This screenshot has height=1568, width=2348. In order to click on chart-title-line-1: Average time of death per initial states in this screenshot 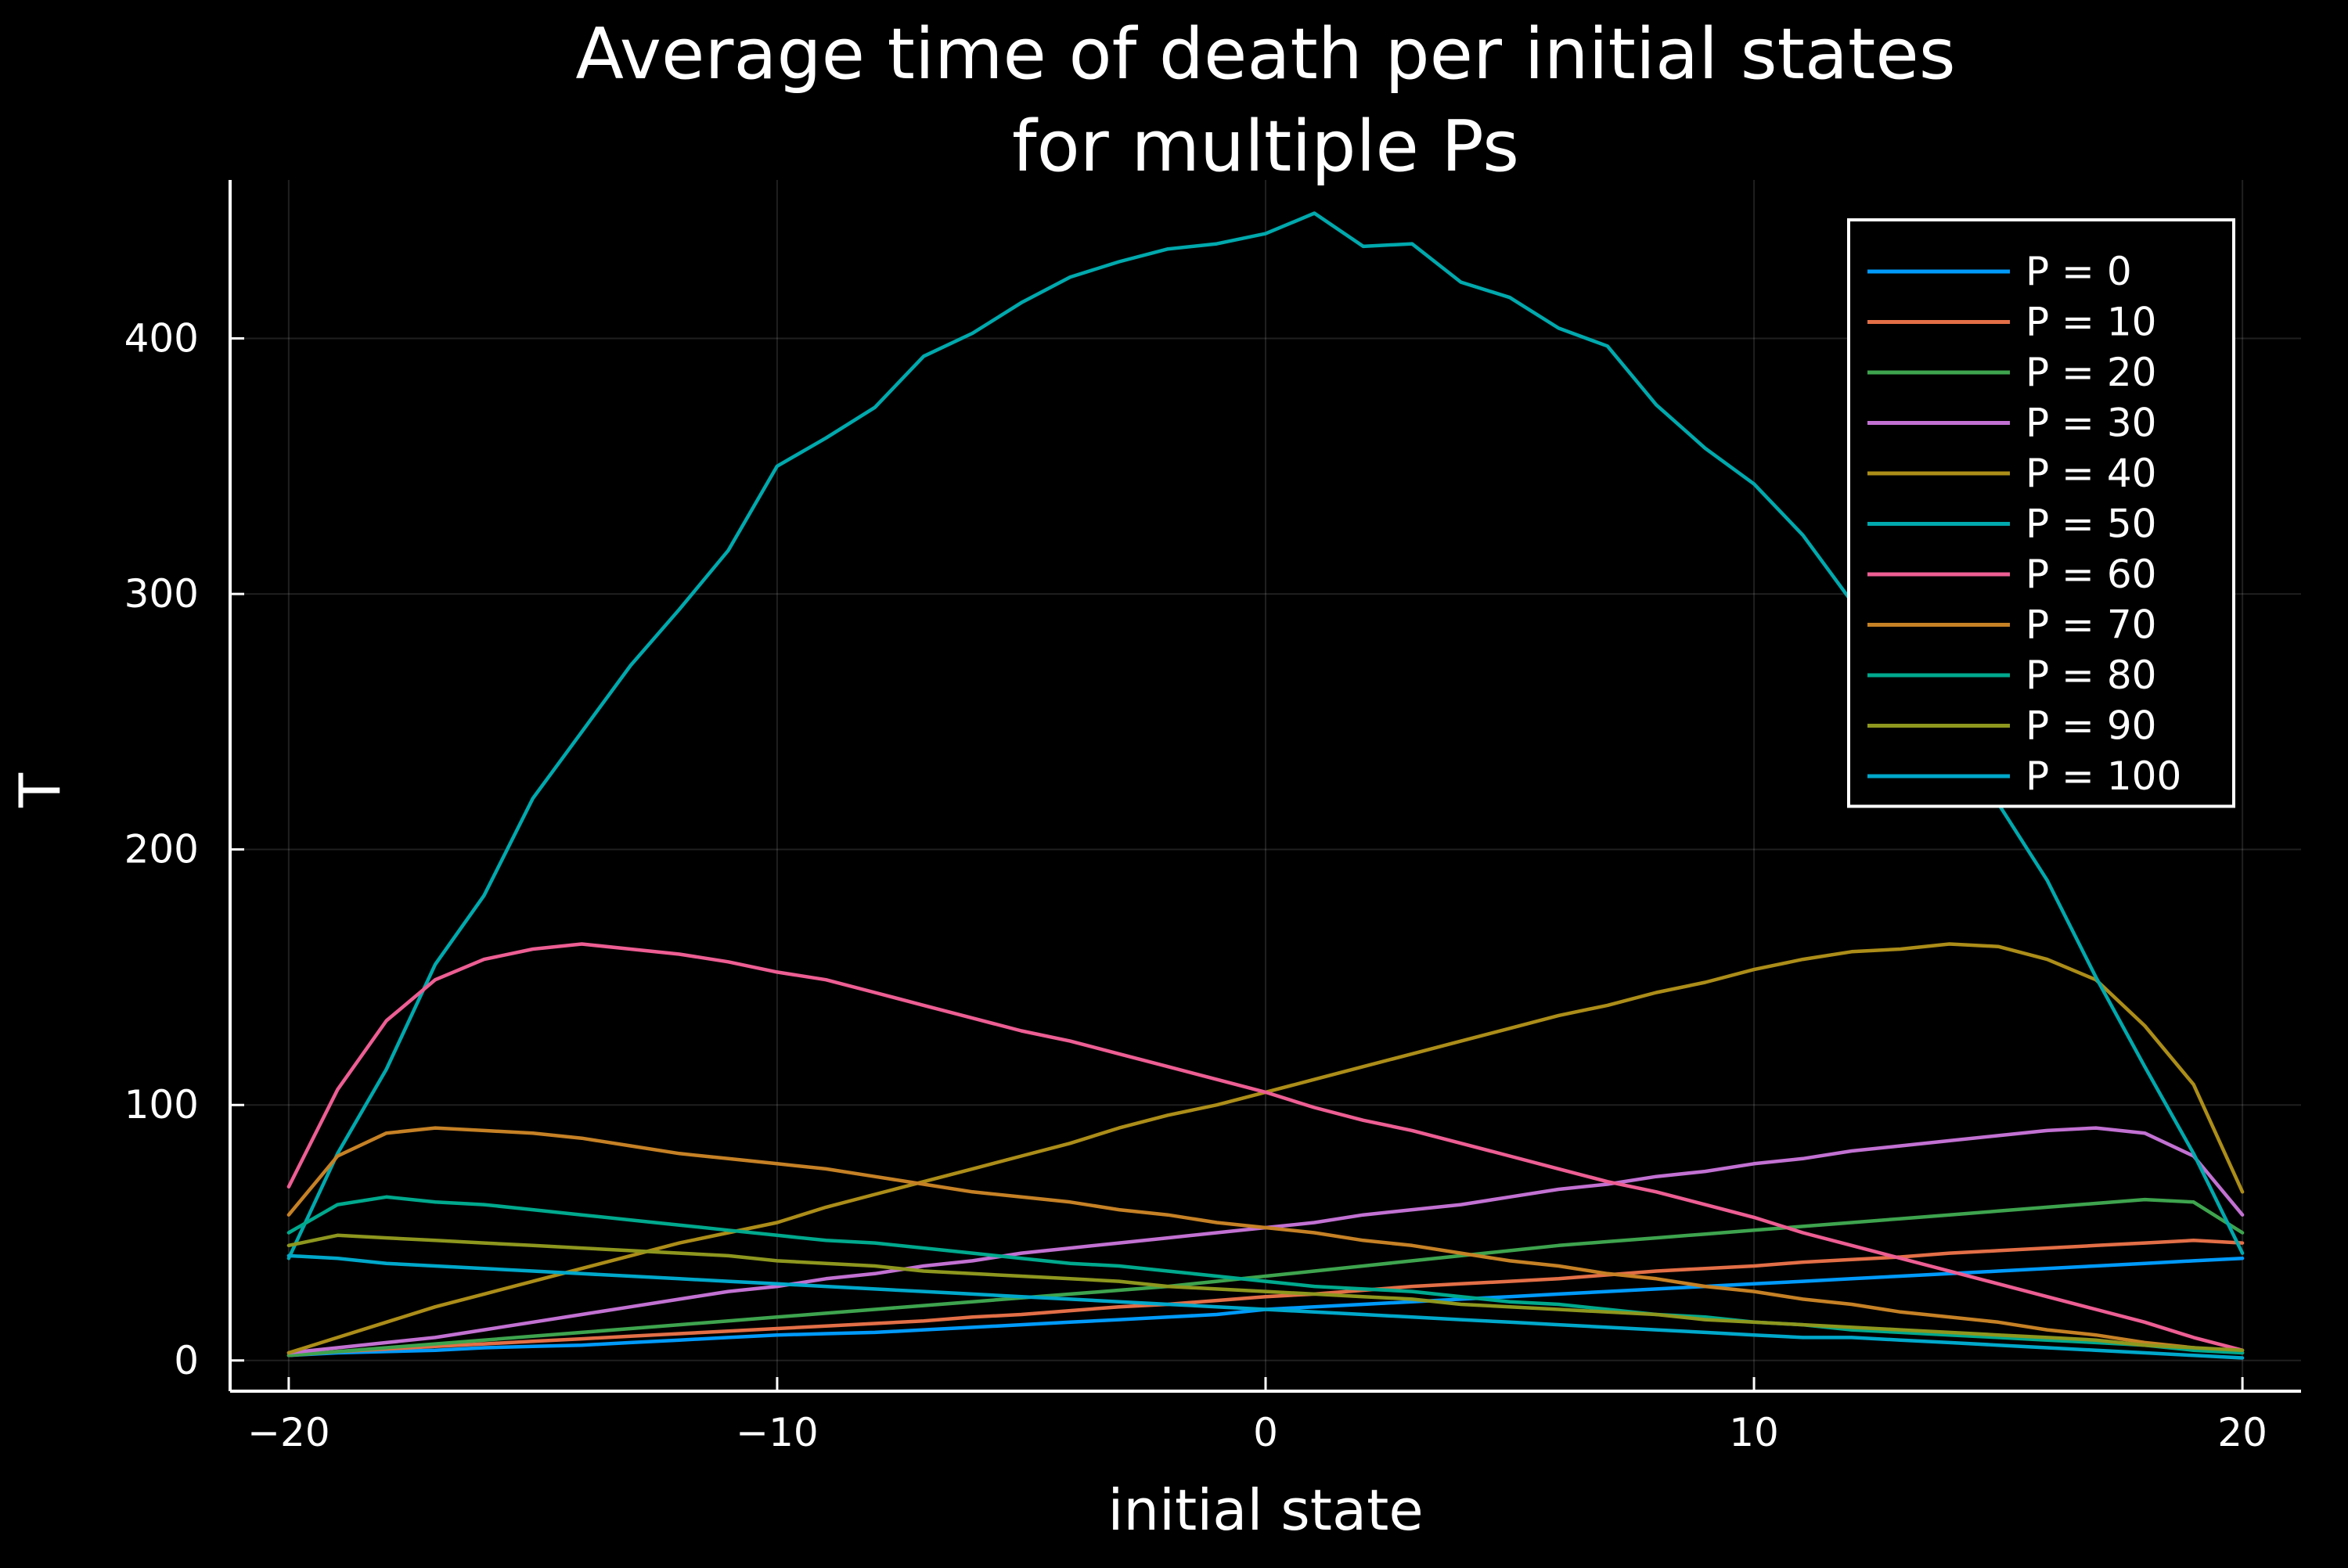, I will do `click(1265, 54)`.